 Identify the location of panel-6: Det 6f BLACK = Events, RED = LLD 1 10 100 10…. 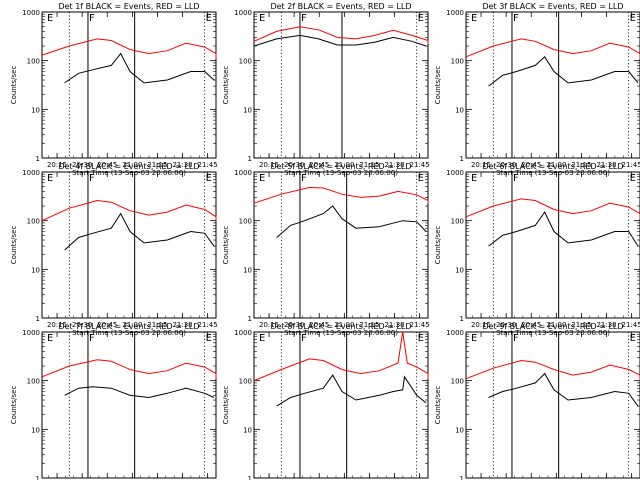
(537, 249).